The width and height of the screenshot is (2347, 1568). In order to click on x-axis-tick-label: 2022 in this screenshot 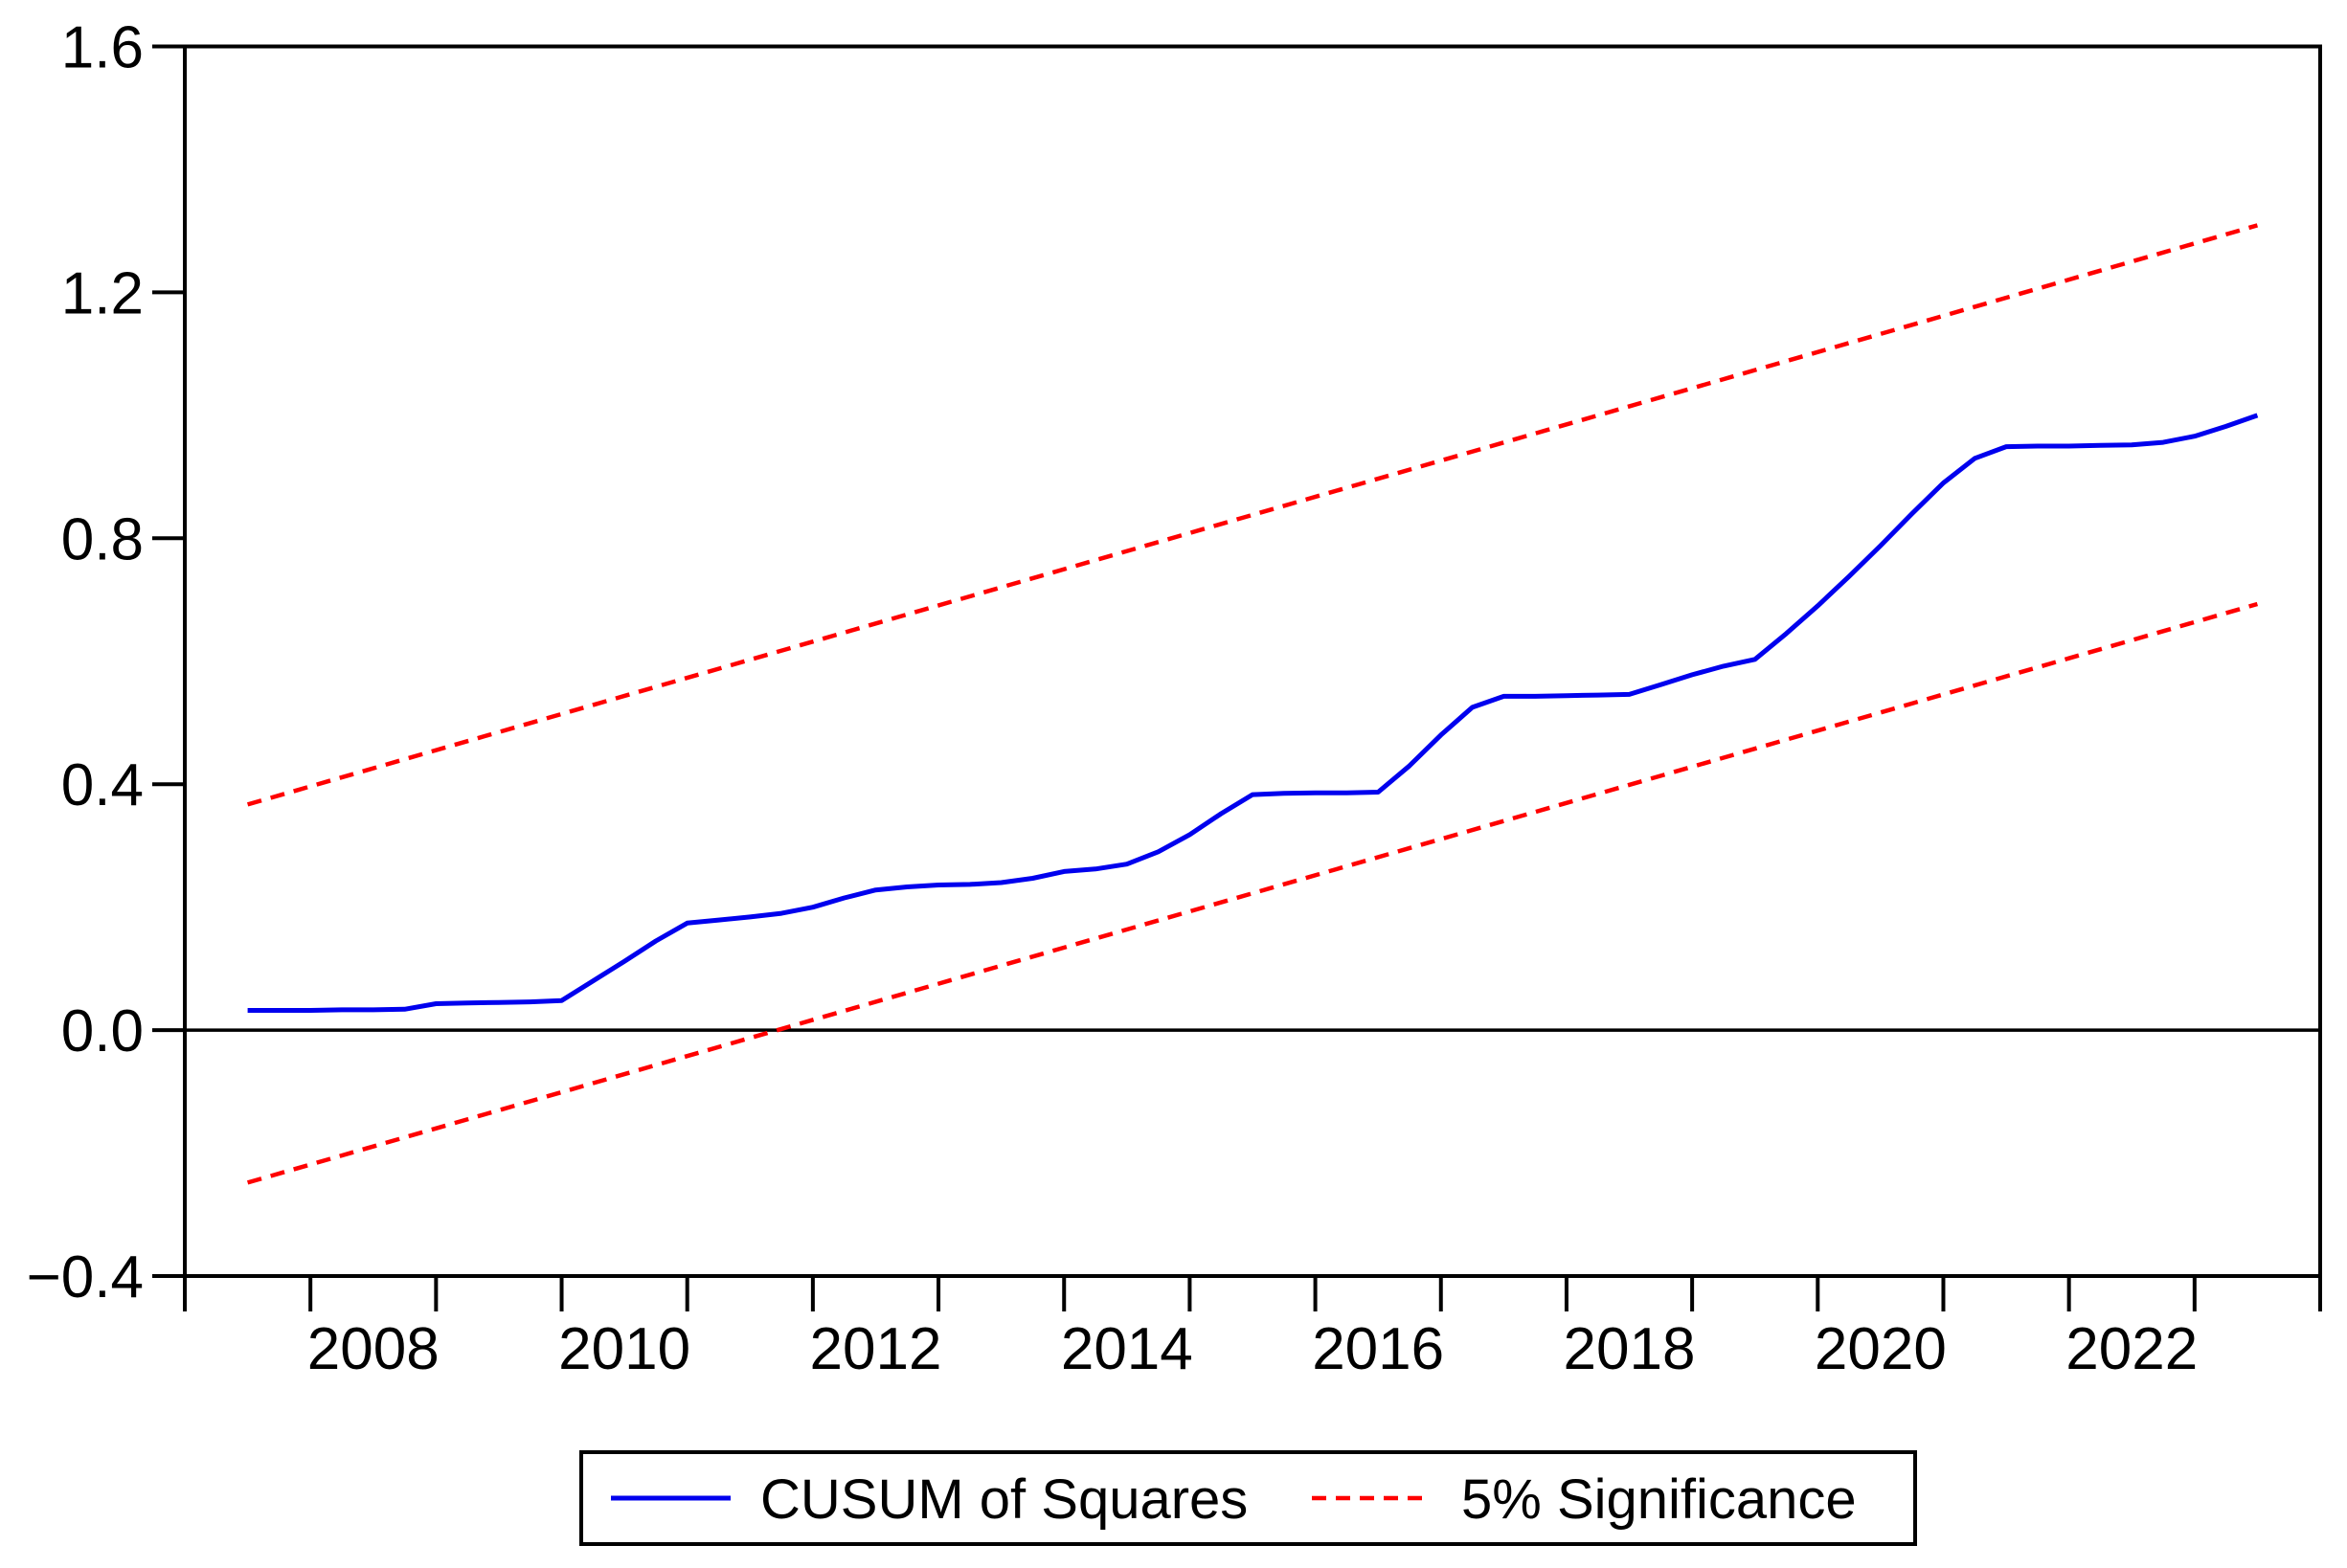, I will do `click(2131, 1349)`.